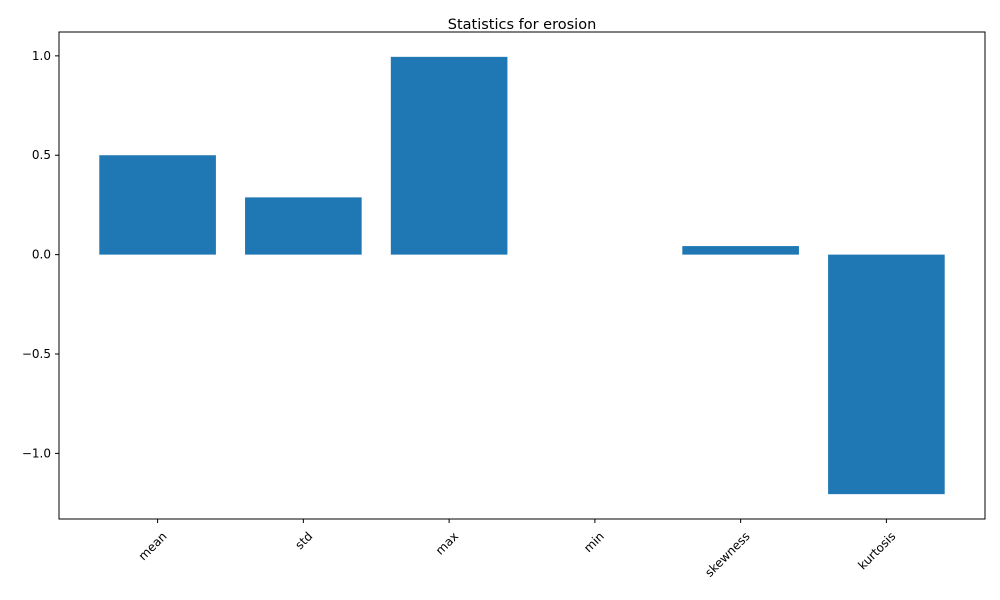 Image resolution: width=1000 pixels, height=600 pixels. I want to click on y-tick-label: −0.5, so click(36, 354).